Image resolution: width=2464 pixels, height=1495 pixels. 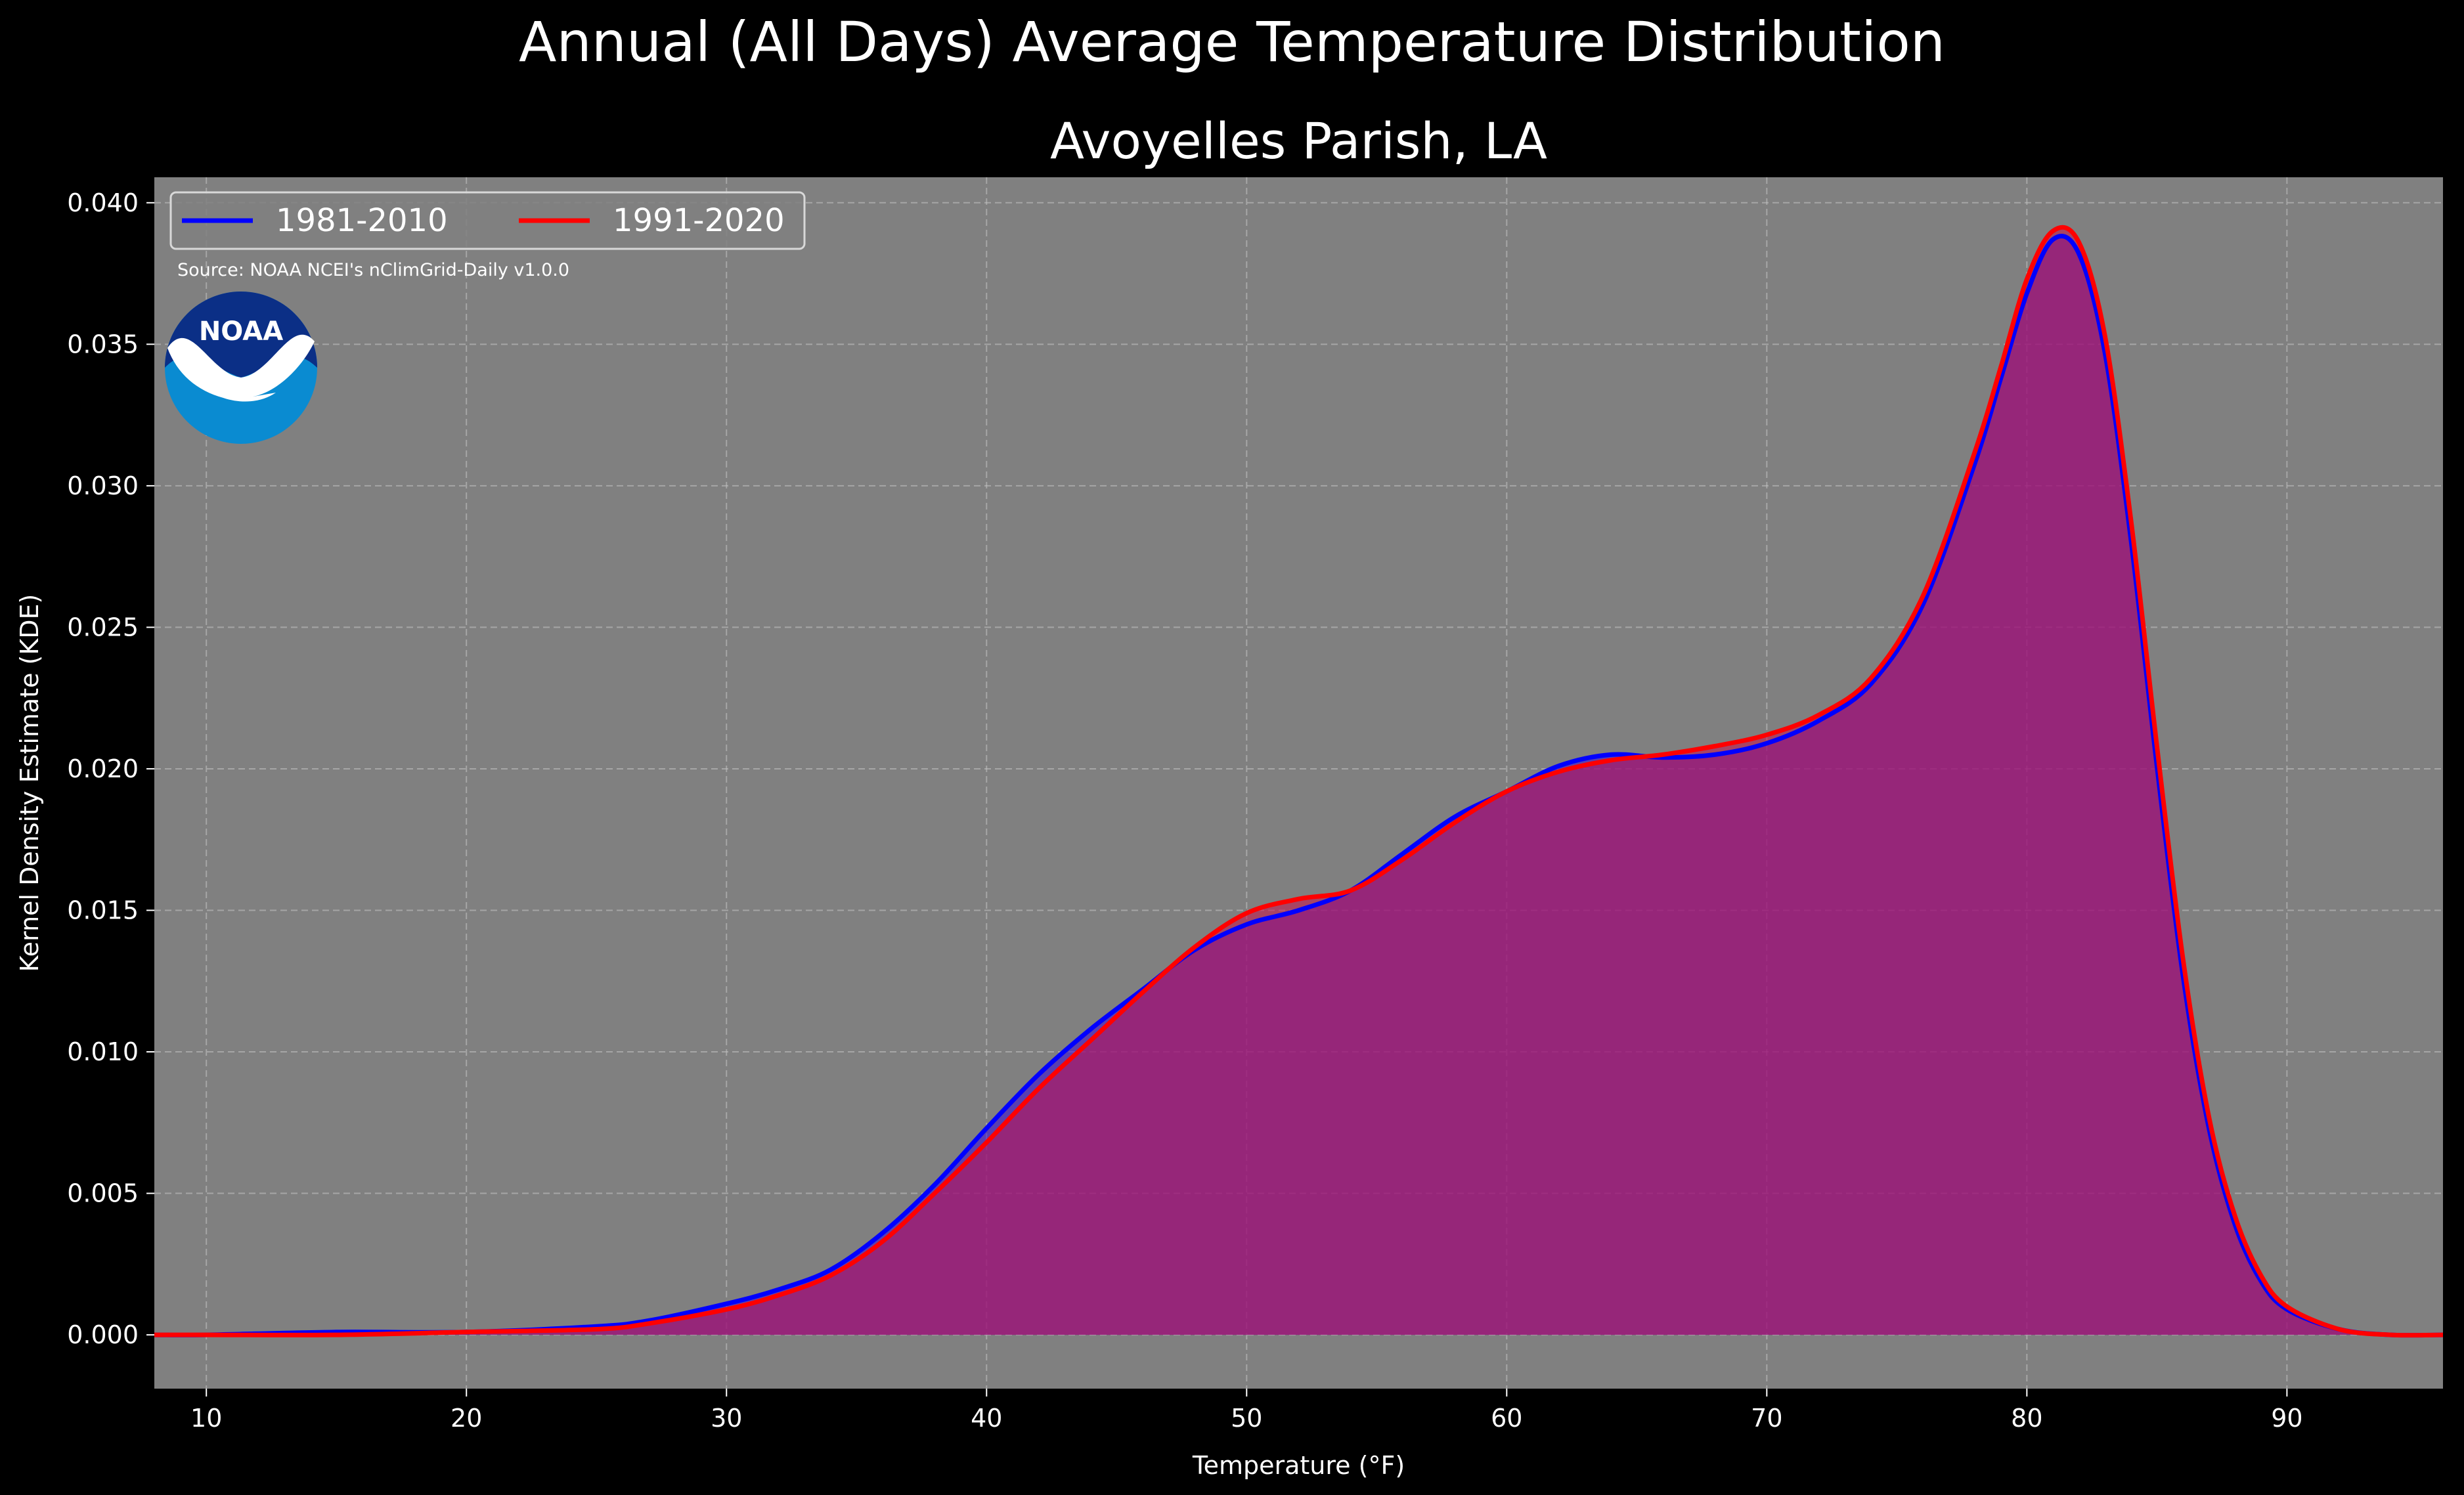 I want to click on x-tick-label: 40, so click(x=986, y=1418).